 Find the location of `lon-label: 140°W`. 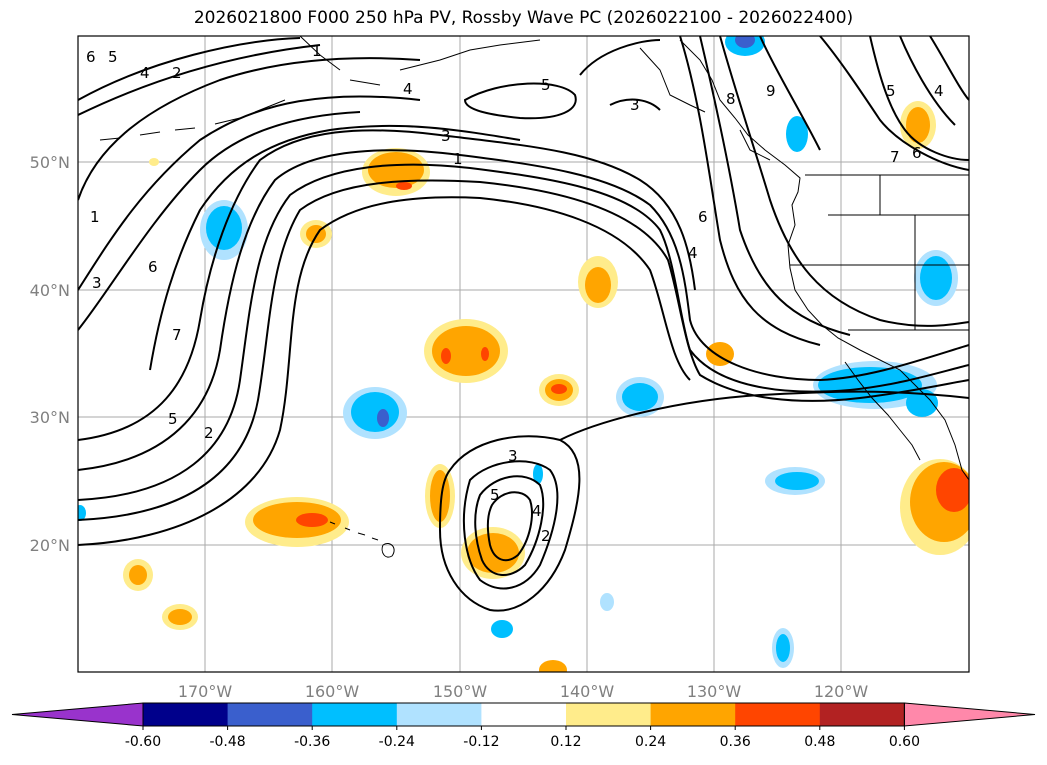

lon-label: 140°W is located at coordinates (587, 691).